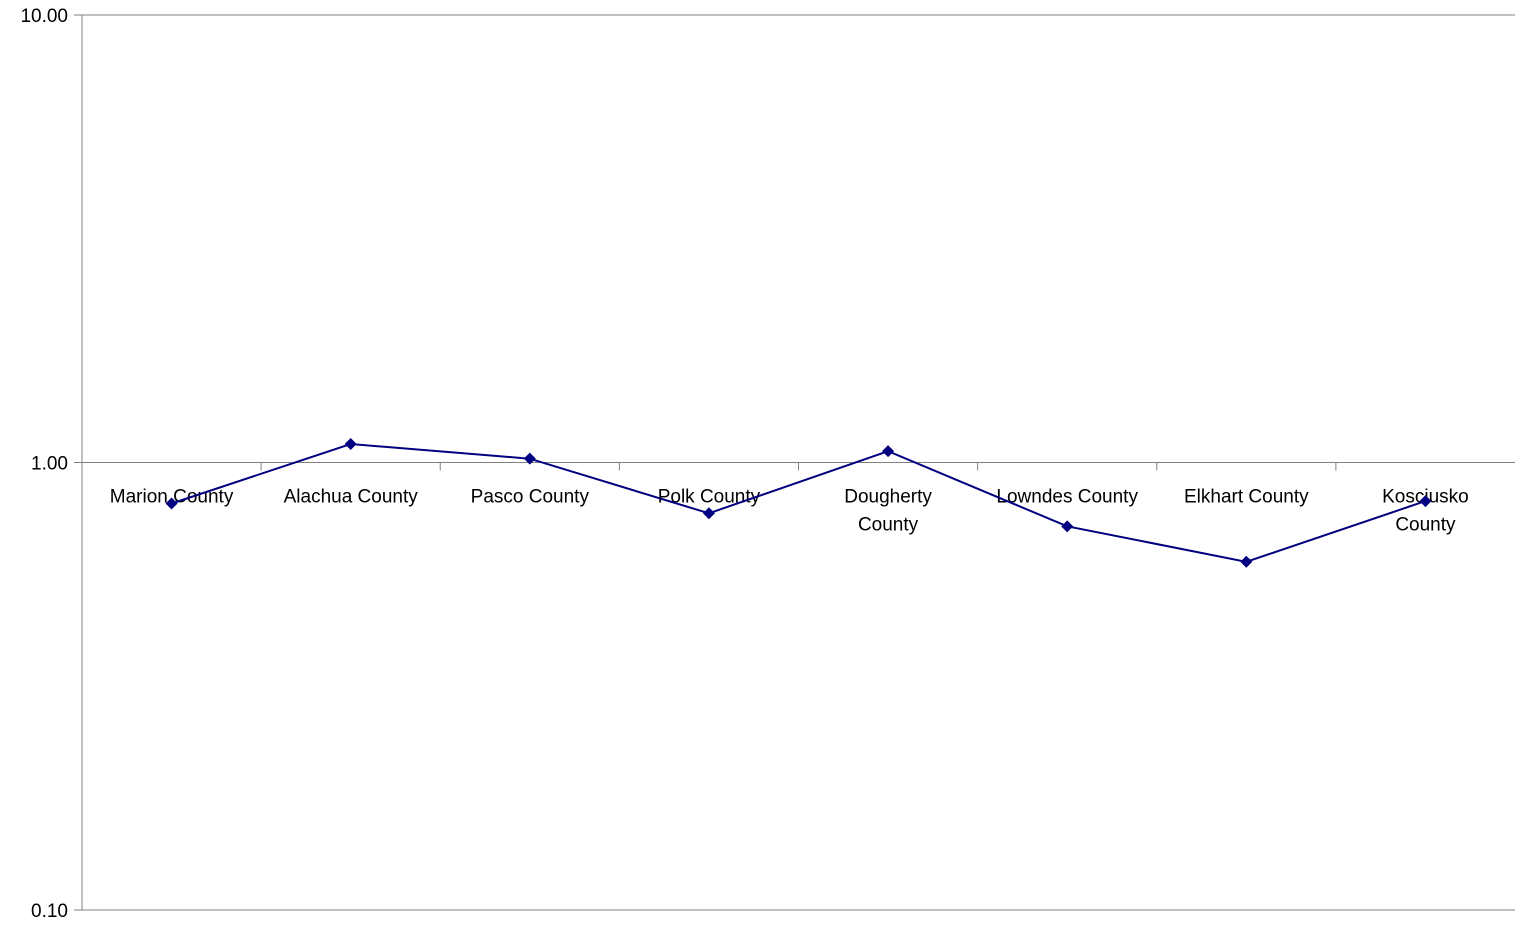  What do you see at coordinates (709, 497) in the screenshot?
I see `x-tick-label: Polk County` at bounding box center [709, 497].